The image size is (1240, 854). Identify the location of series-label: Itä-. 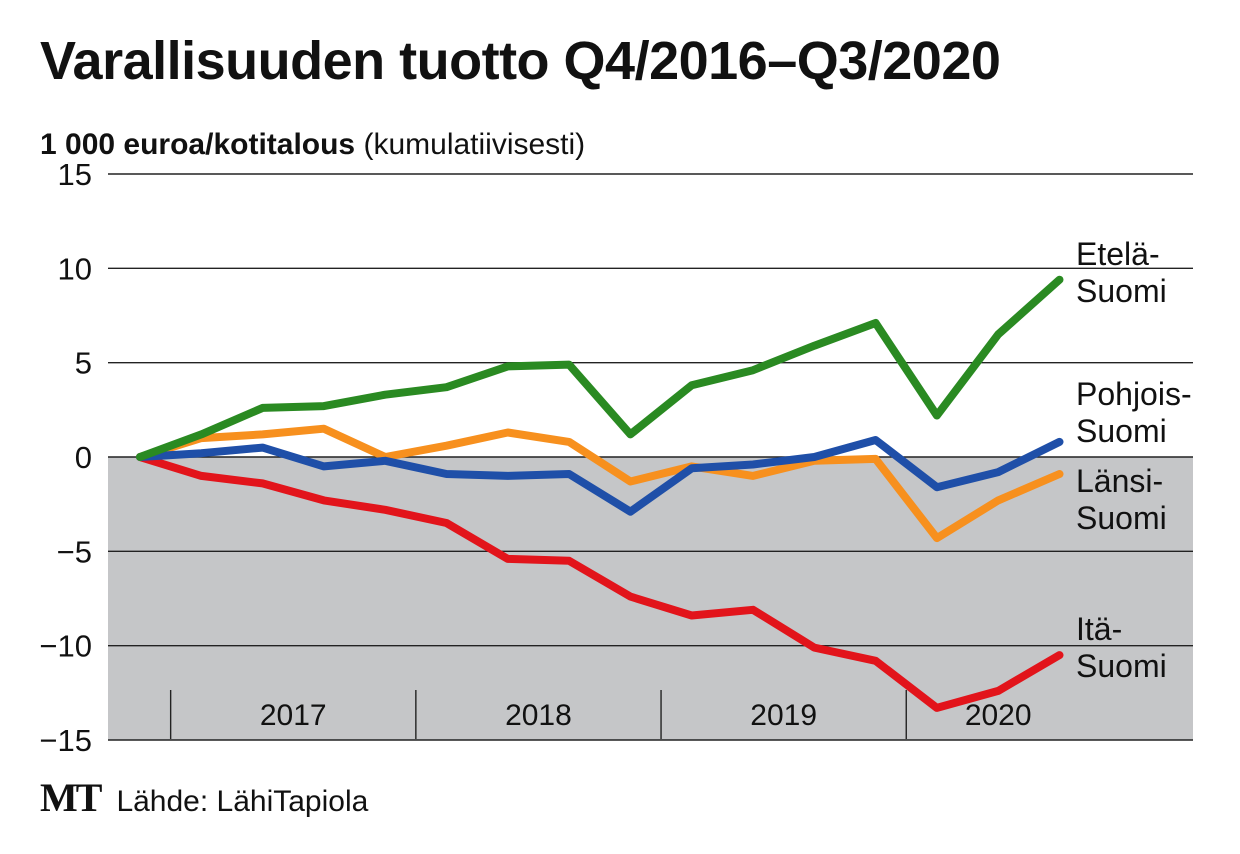
(1099, 629).